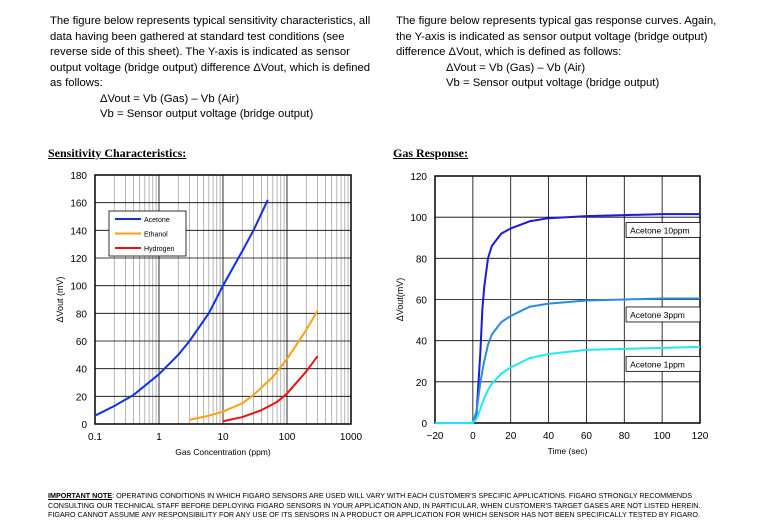 The image size is (757, 532). What do you see at coordinates (473, 436) in the screenshot?
I see `x-tick-label: 0` at bounding box center [473, 436].